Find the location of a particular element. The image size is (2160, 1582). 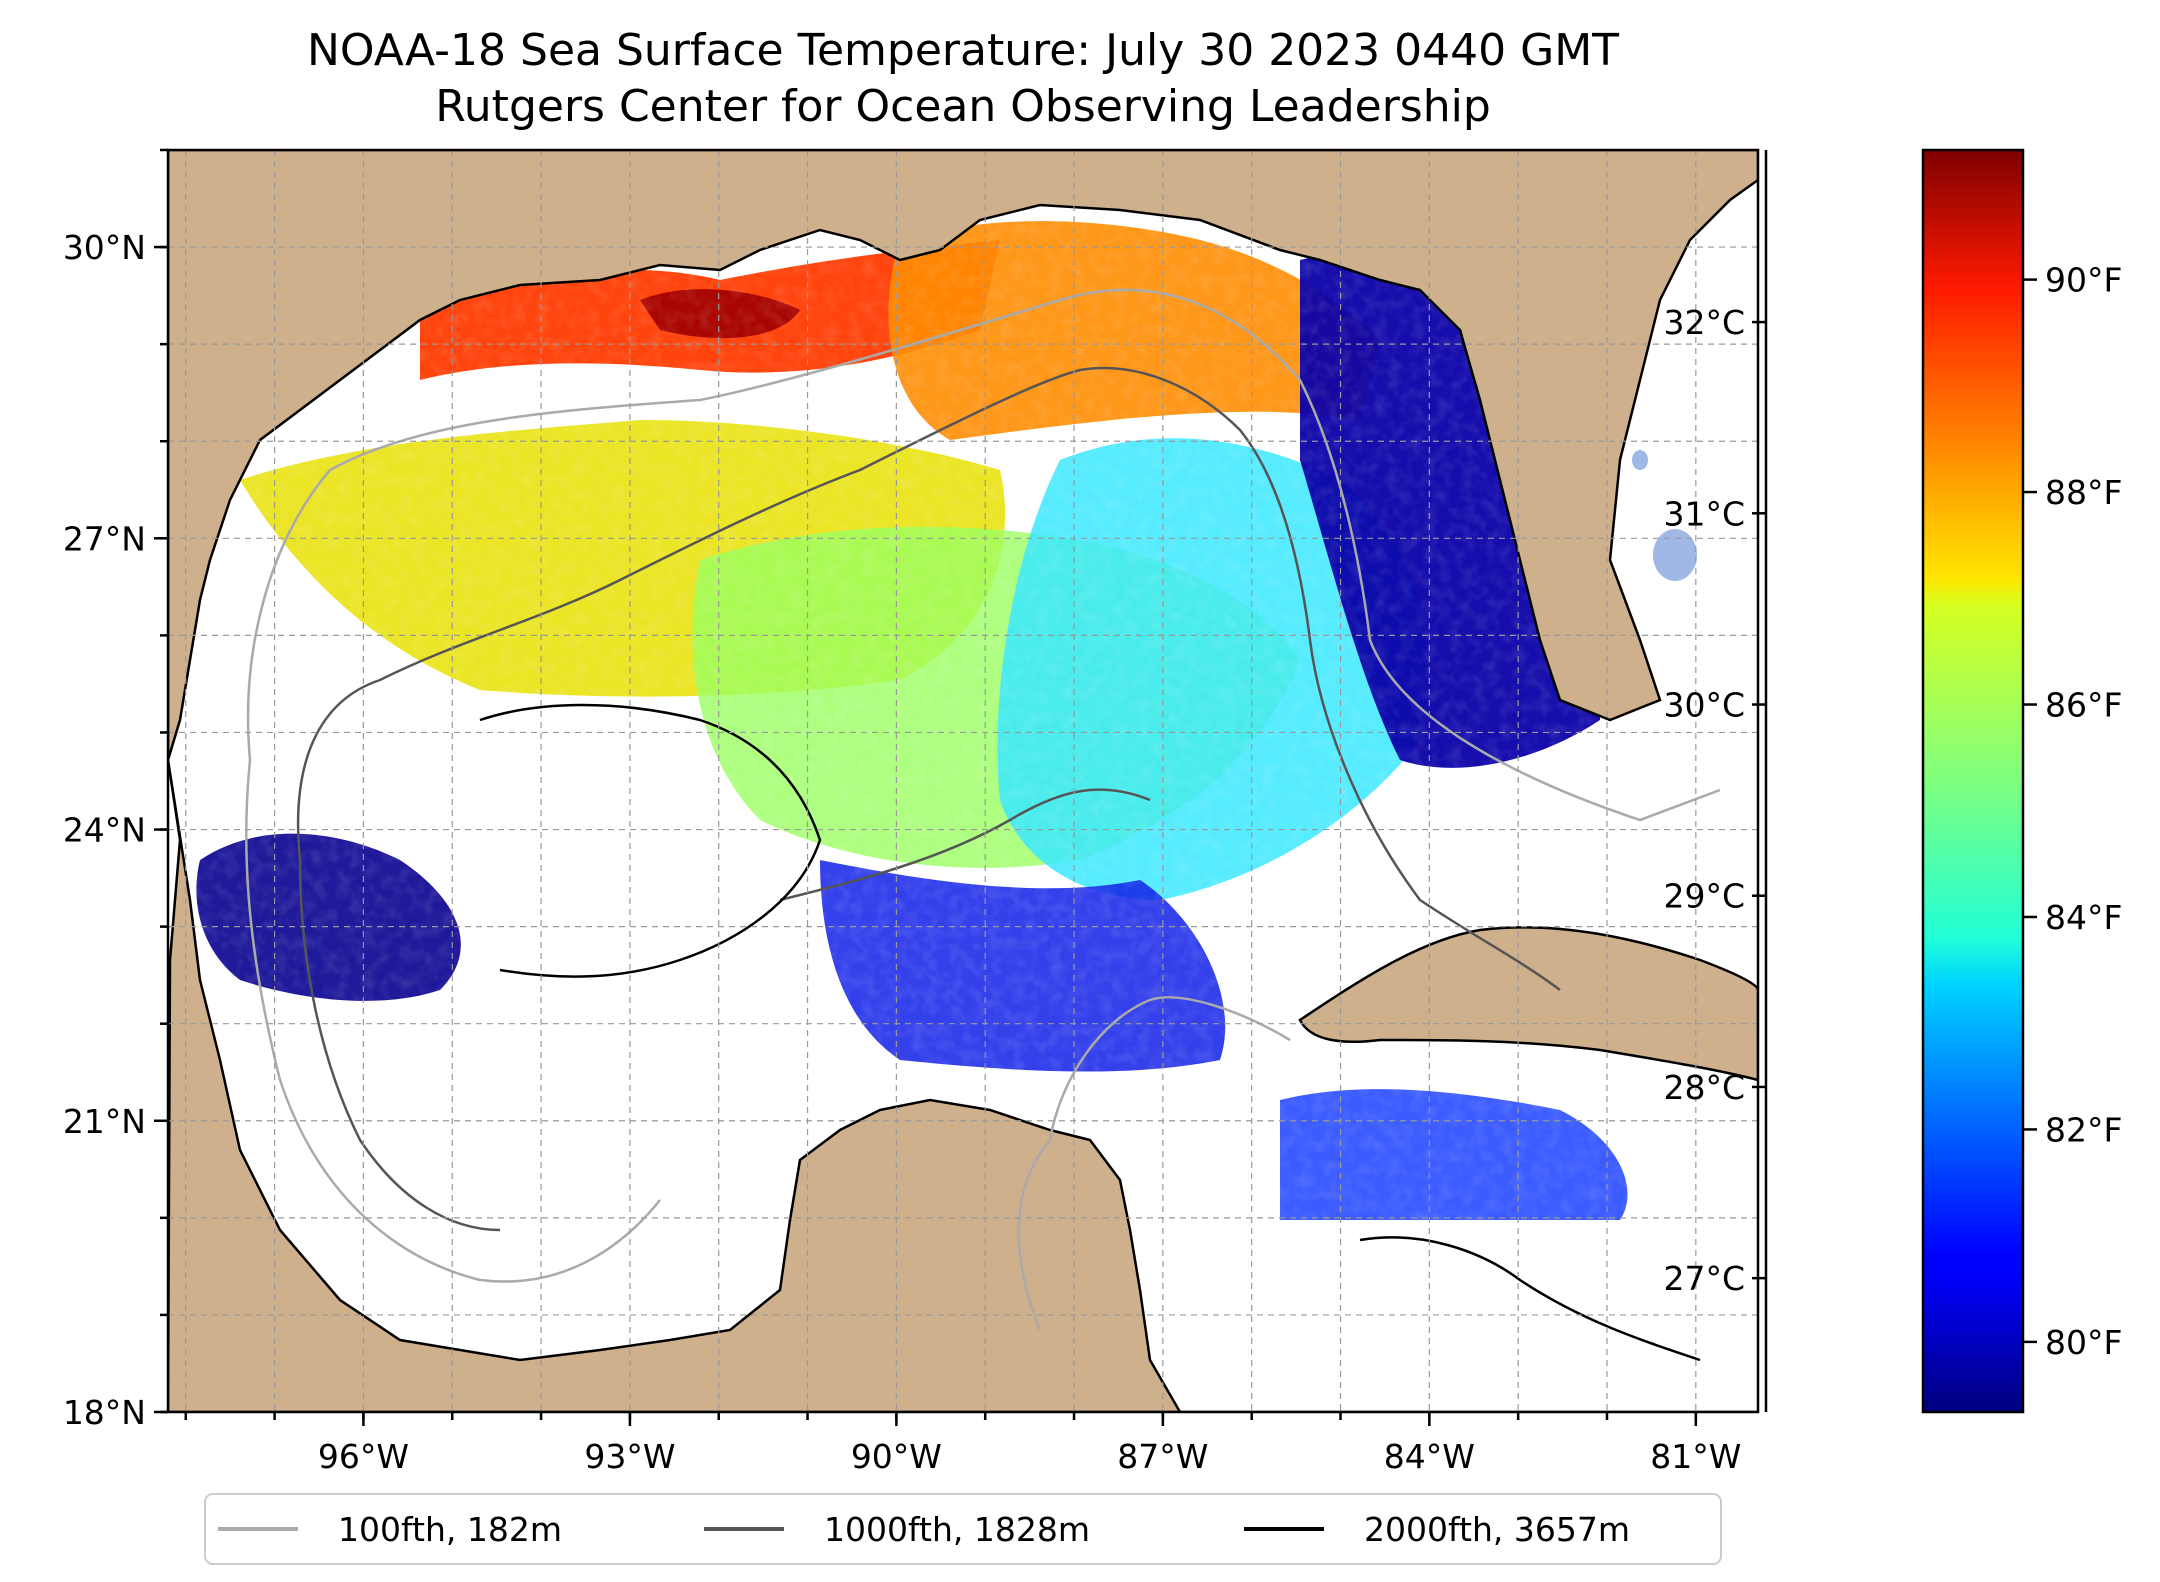

lake-florida-small is located at coordinates (1640, 460).